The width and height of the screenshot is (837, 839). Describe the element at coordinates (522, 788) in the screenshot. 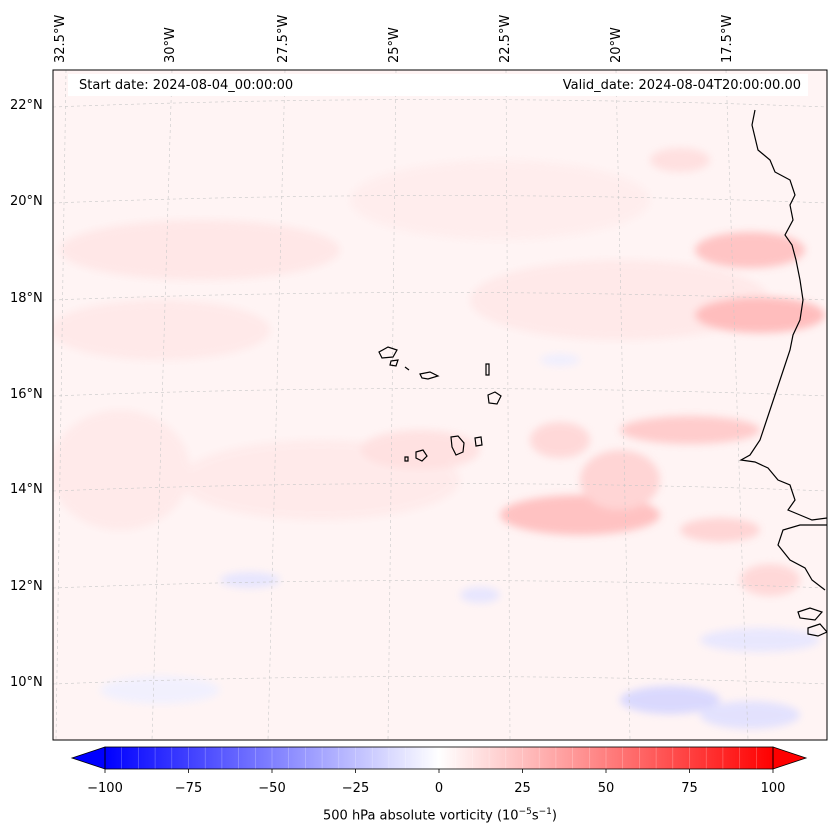

I see `colorbar-tick: 25` at that location.